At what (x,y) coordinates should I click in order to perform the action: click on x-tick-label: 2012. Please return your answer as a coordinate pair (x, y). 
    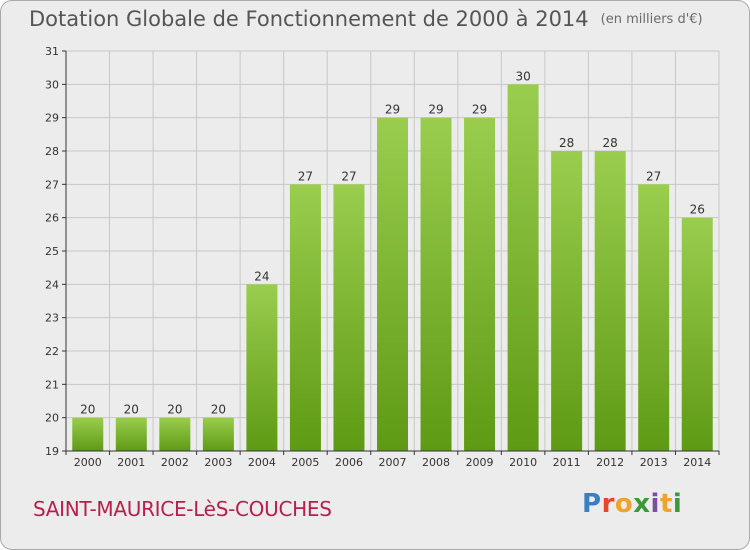
    Looking at the image, I should click on (610, 462).